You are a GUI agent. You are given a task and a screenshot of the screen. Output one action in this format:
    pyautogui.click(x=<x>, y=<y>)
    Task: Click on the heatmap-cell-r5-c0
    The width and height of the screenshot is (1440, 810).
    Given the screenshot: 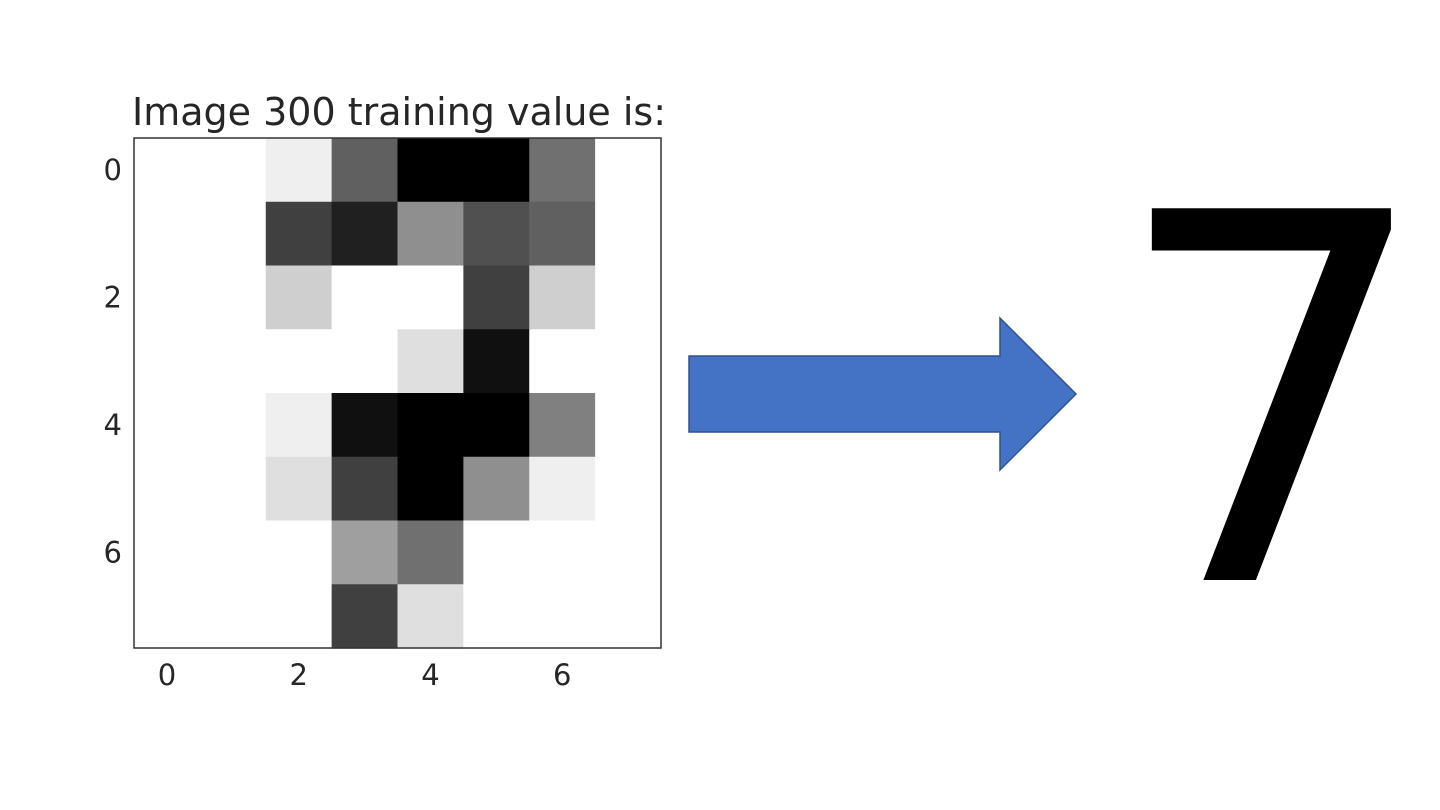 What is the action you would take?
    pyautogui.click(x=167, y=489)
    